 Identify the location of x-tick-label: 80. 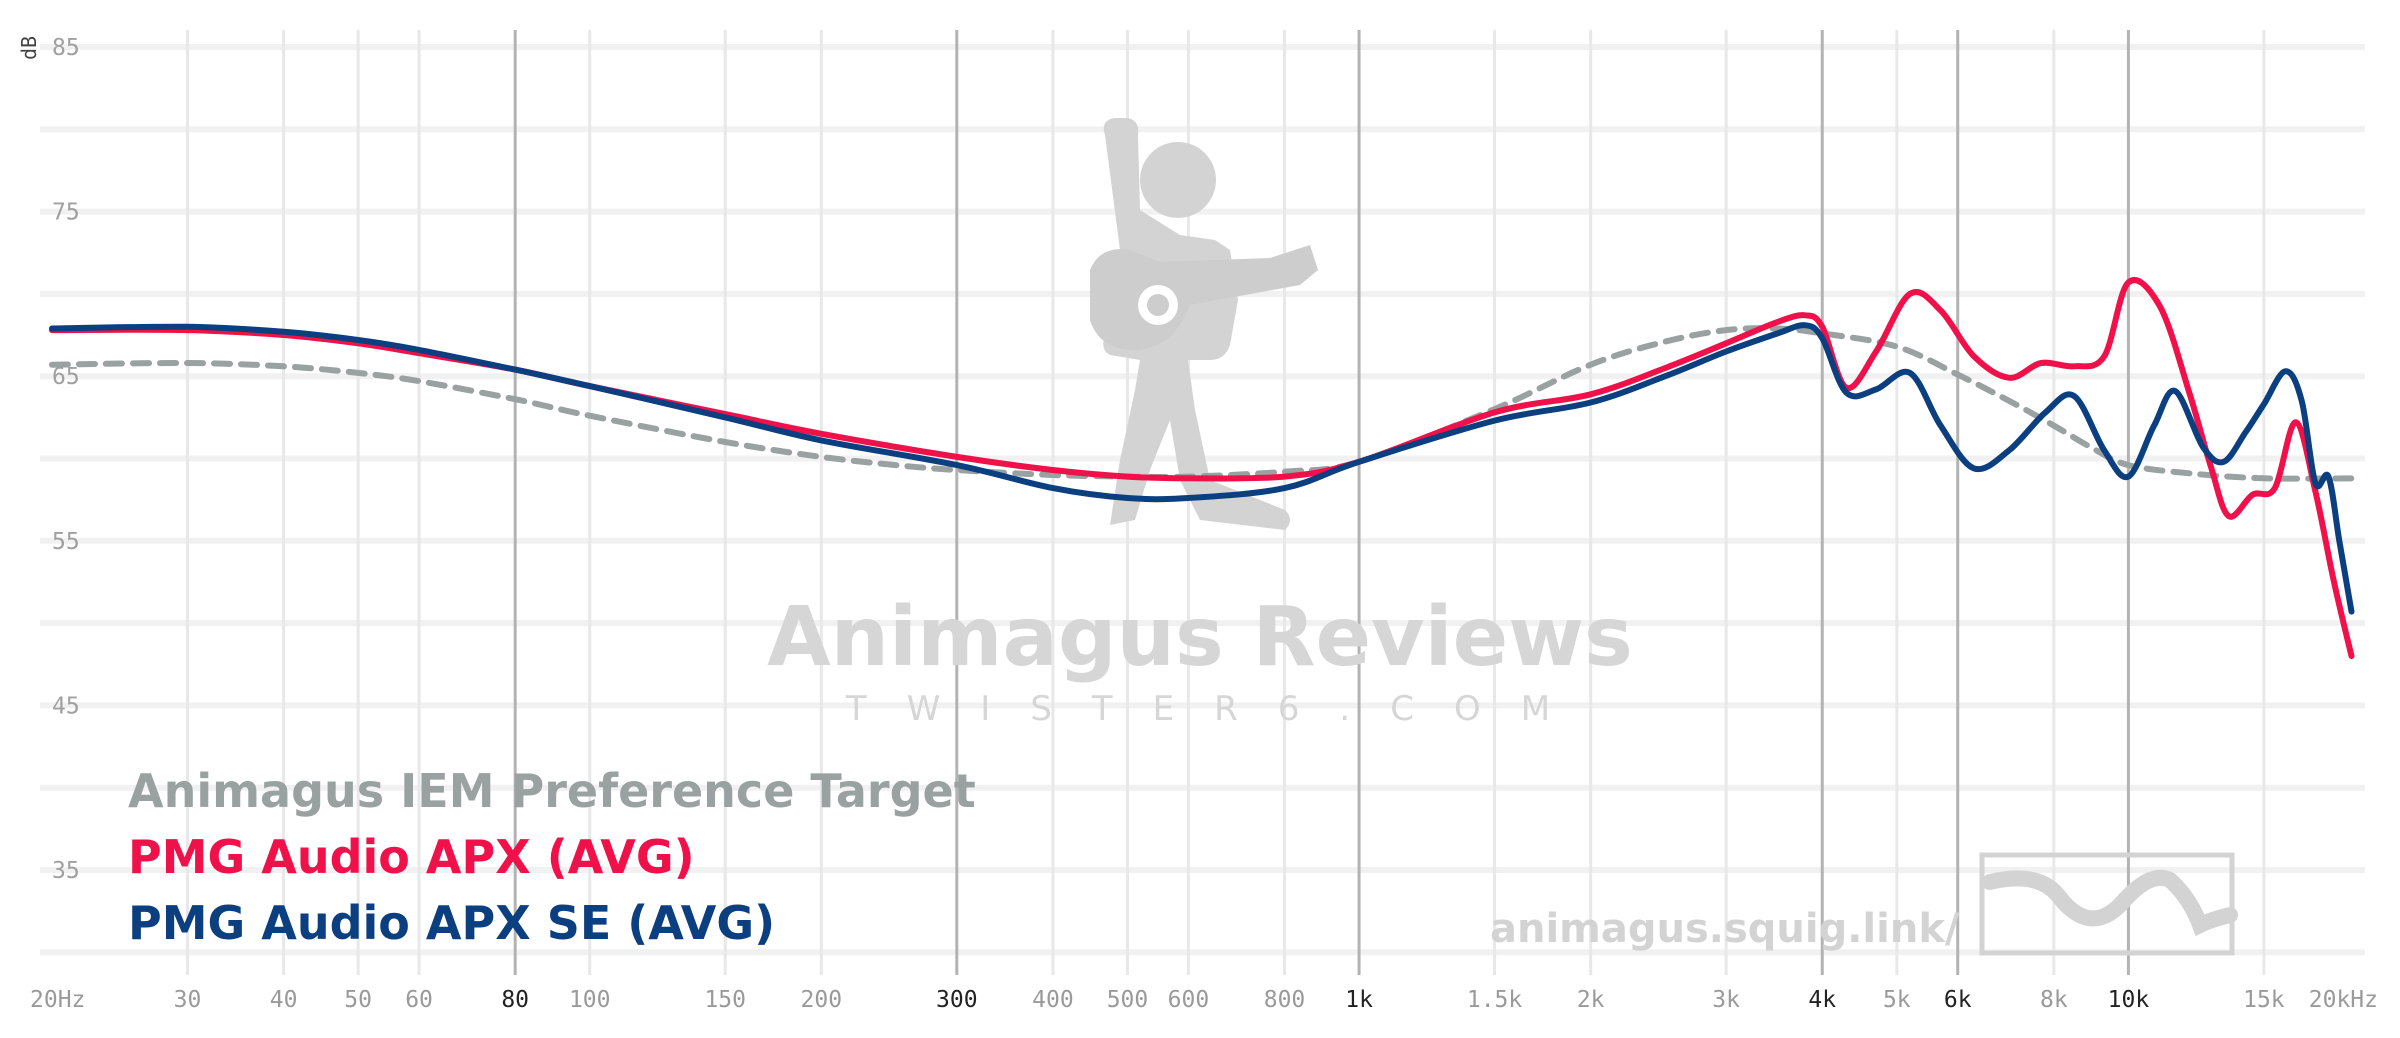
(515, 1000).